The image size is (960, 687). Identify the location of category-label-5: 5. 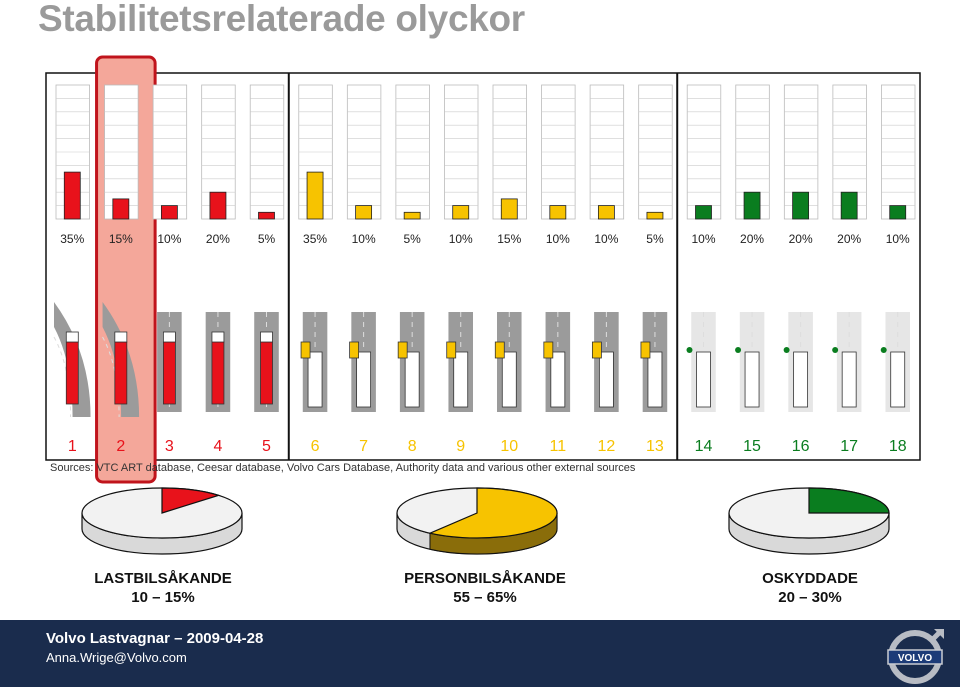
(266, 446).